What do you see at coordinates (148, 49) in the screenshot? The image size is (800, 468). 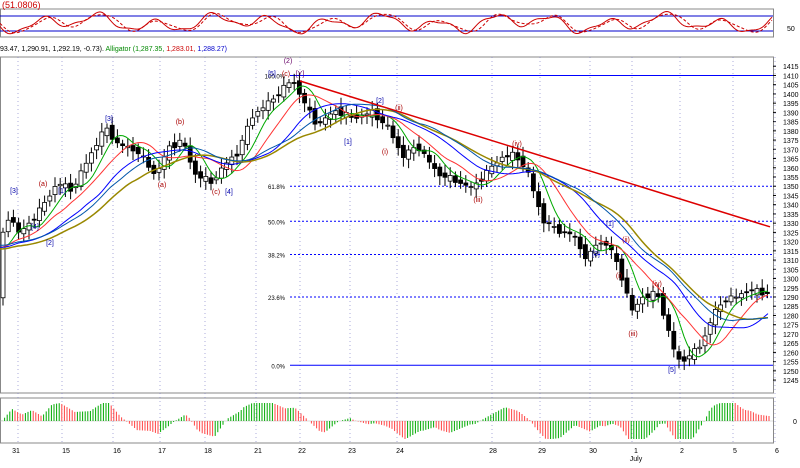 I see `alligator-jaw: (1,287.35,` at bounding box center [148, 49].